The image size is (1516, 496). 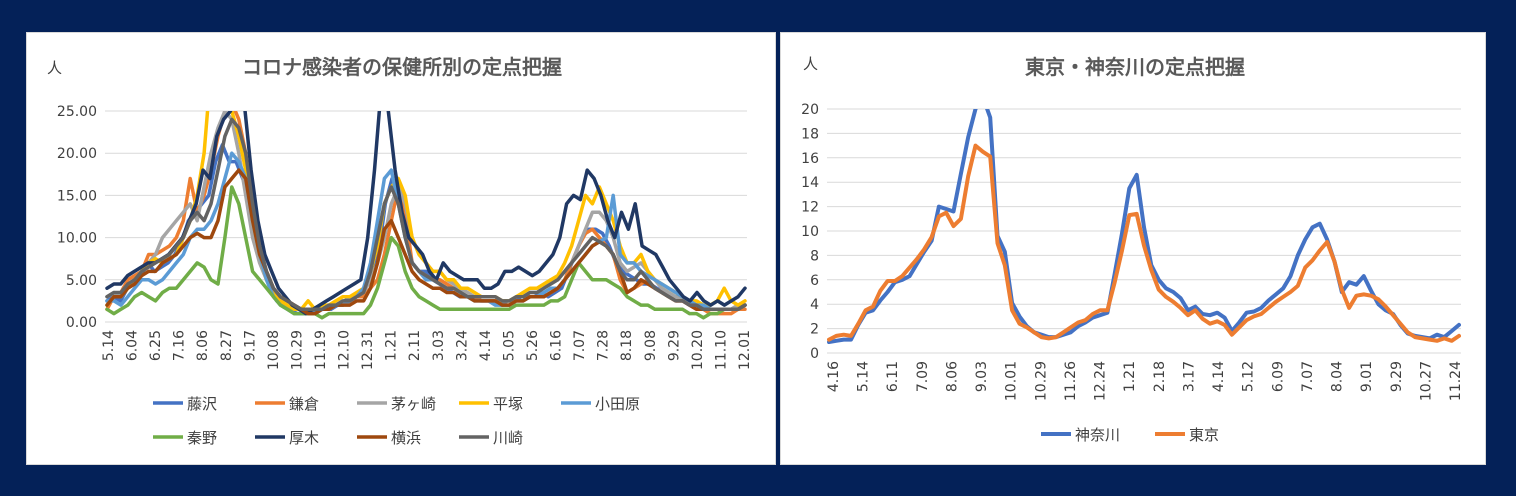 I want to click on x-tick-label: 10.27, so click(x=1426, y=381).